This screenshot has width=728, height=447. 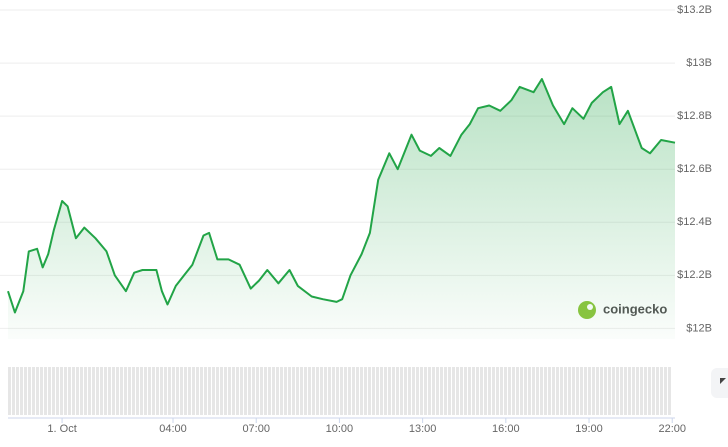 I want to click on y-tick-label: $12B, so click(x=699, y=328).